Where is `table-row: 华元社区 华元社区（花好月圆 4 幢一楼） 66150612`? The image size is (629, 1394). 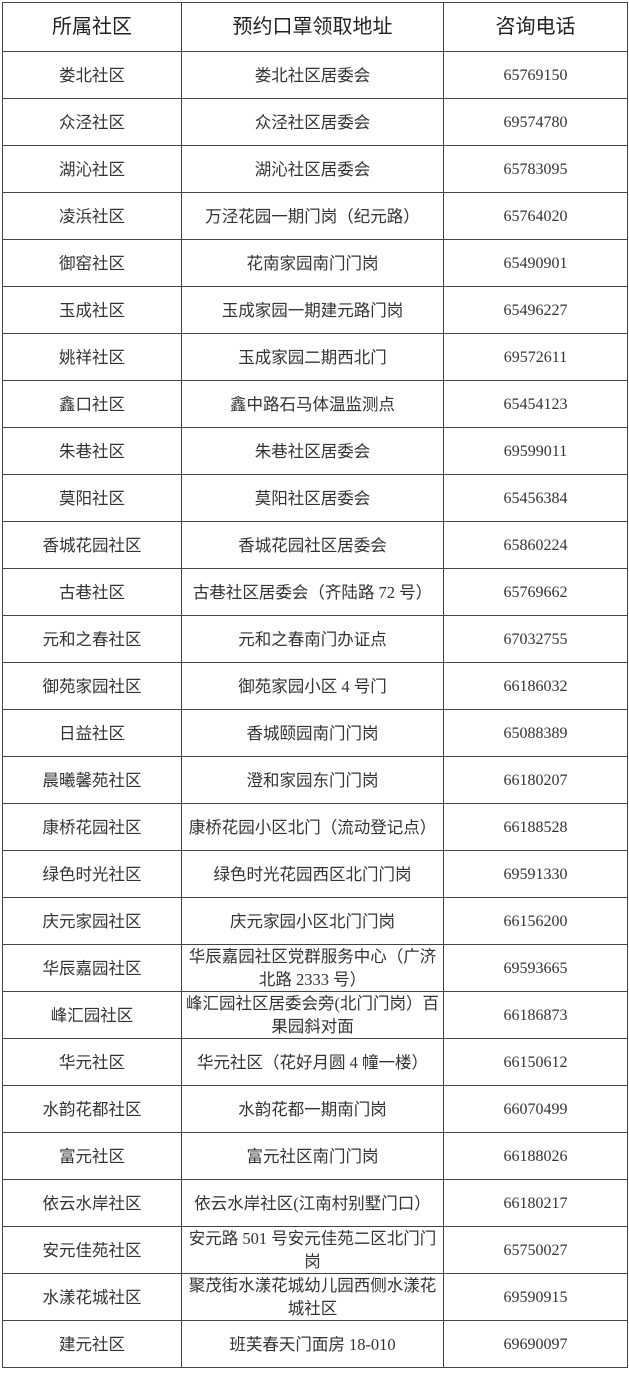 table-row: 华元社区 华元社区（花好月圆 4 幢一楼） 66150612 is located at coordinates (315, 1062).